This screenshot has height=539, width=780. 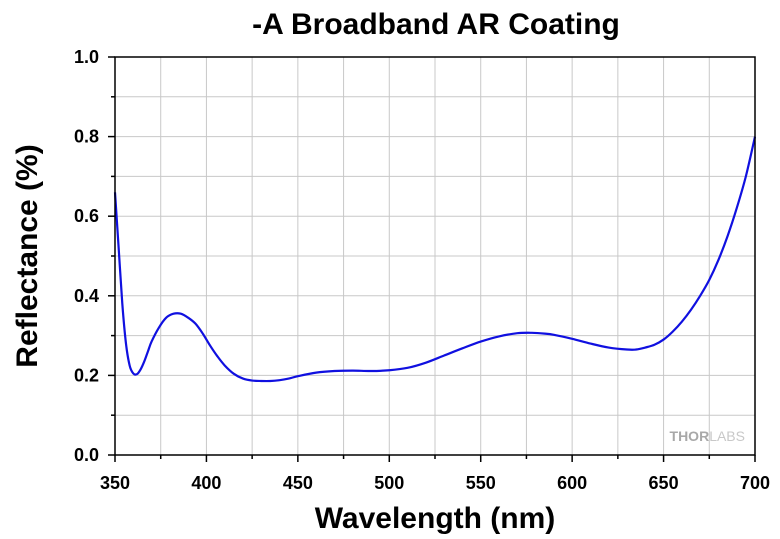 I want to click on x-tick-label: 500, so click(x=389, y=483).